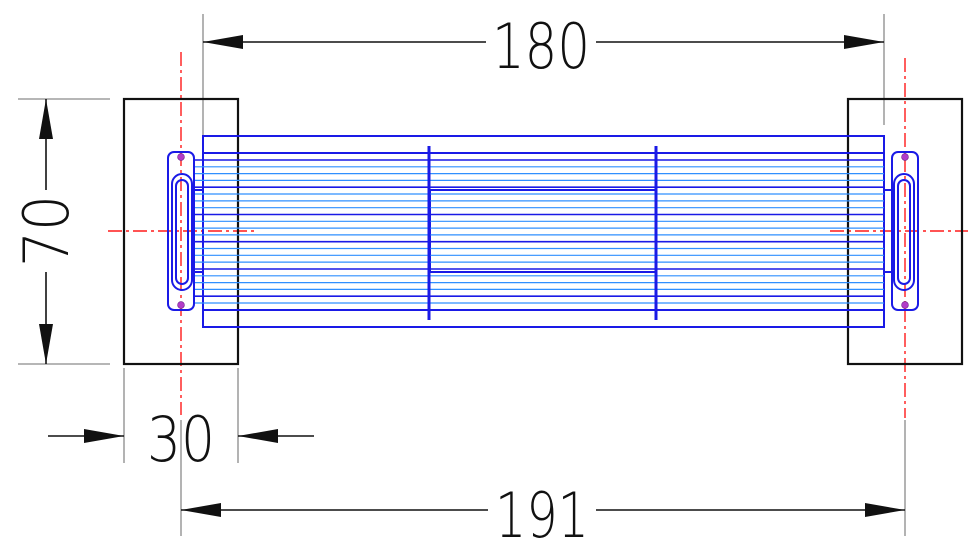  I want to click on left-end-block, so click(181, 231).